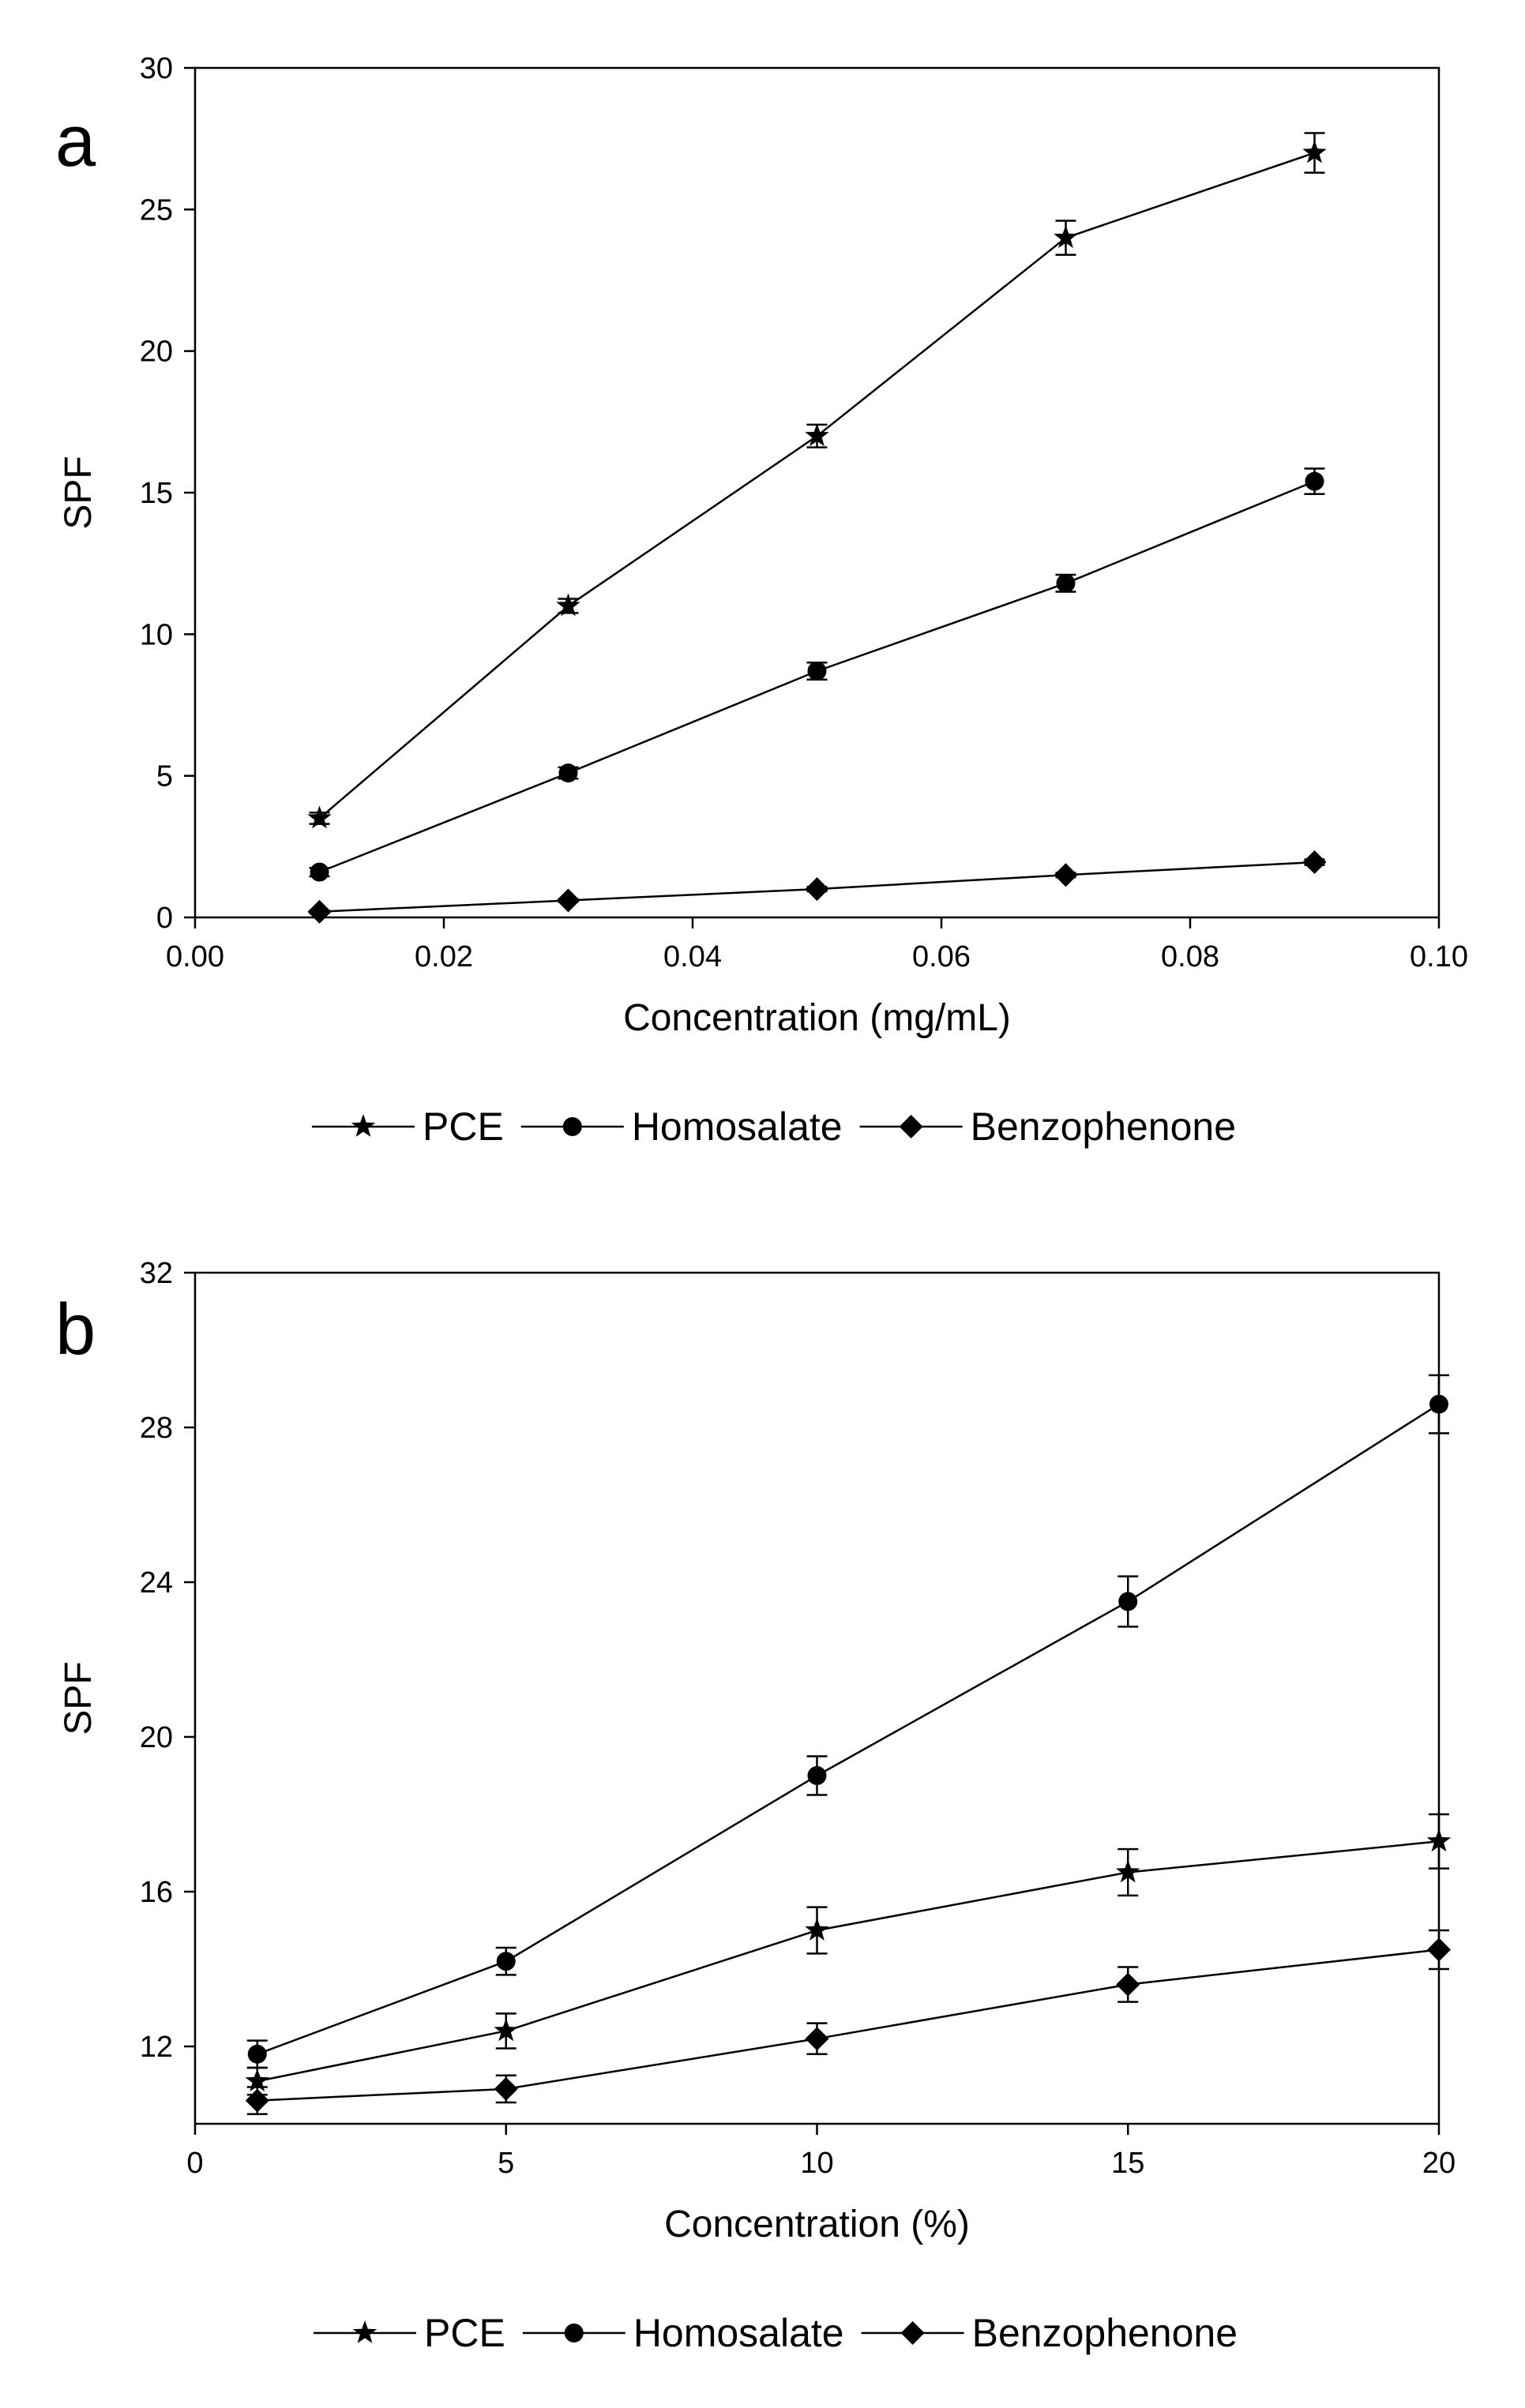 This screenshot has width=1525, height=2408. What do you see at coordinates (942, 956) in the screenshot?
I see `x-tick-label: 0.06` at bounding box center [942, 956].